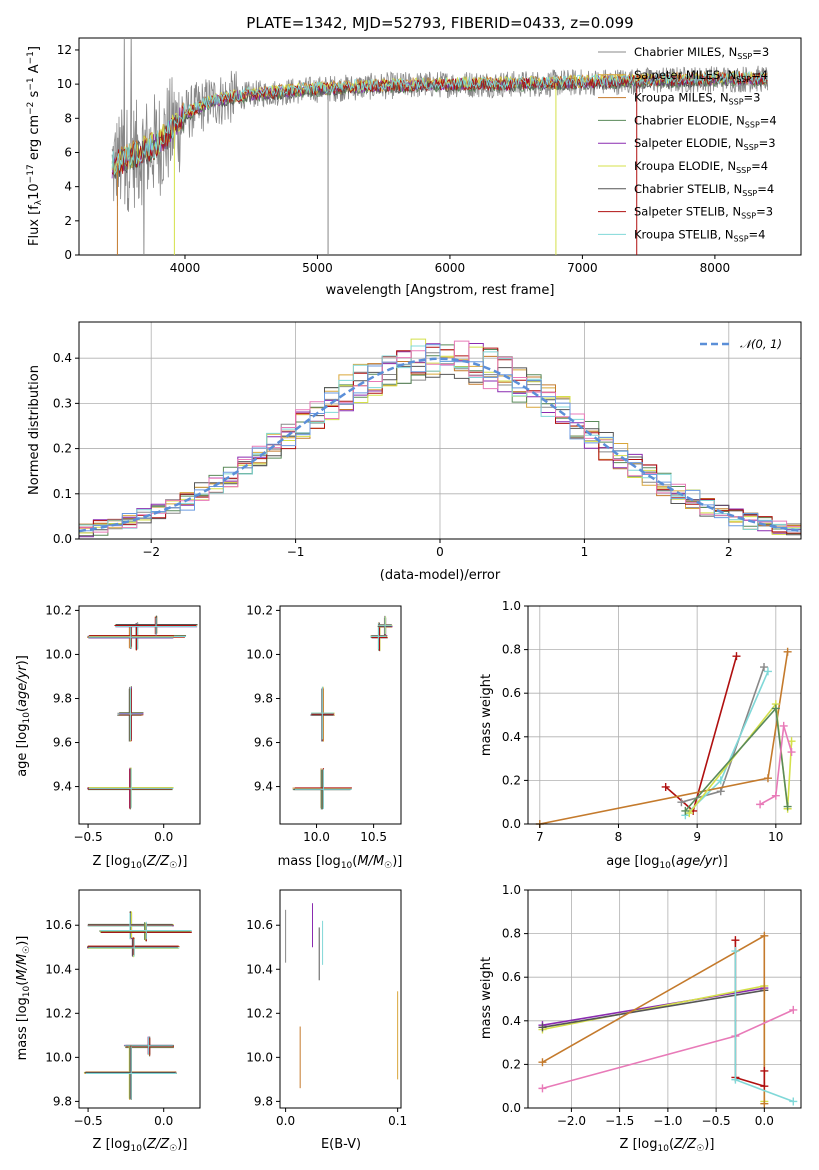  What do you see at coordinates (140, 1145) in the screenshot?
I see `massZ-xlabel: Z [log10(Z/Z☉)]` at bounding box center [140, 1145].